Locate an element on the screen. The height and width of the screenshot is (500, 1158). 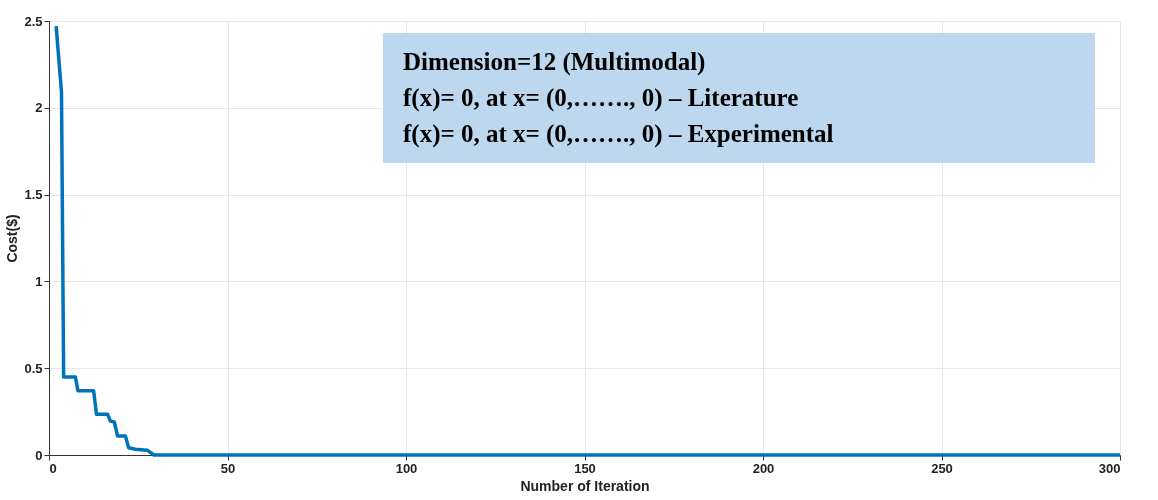
y-tick-label: 2.5 is located at coordinates (33, 21).